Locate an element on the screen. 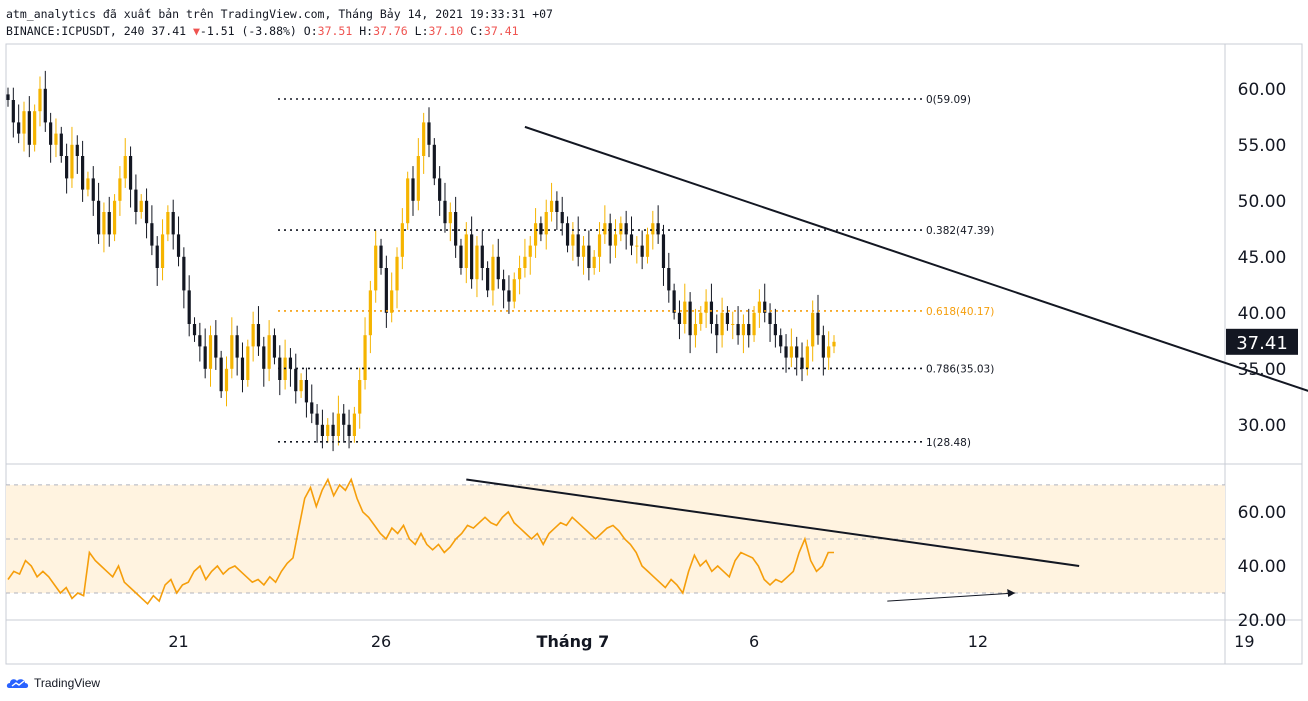 The image size is (1308, 701). time-tick-label: 21 is located at coordinates (178, 641).